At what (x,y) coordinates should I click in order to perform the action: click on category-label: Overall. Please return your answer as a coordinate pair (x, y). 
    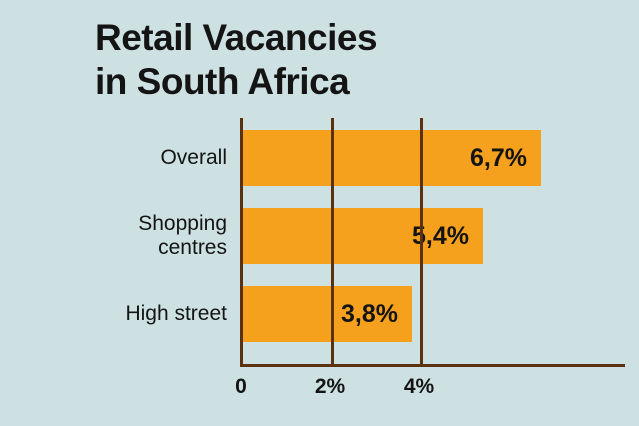
    Looking at the image, I should click on (193, 157).